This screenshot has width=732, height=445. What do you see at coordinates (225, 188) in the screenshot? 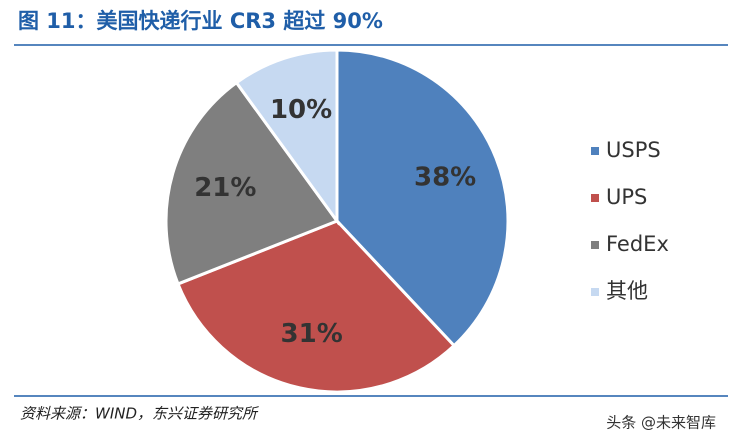
I see `data-label: 21%` at bounding box center [225, 188].